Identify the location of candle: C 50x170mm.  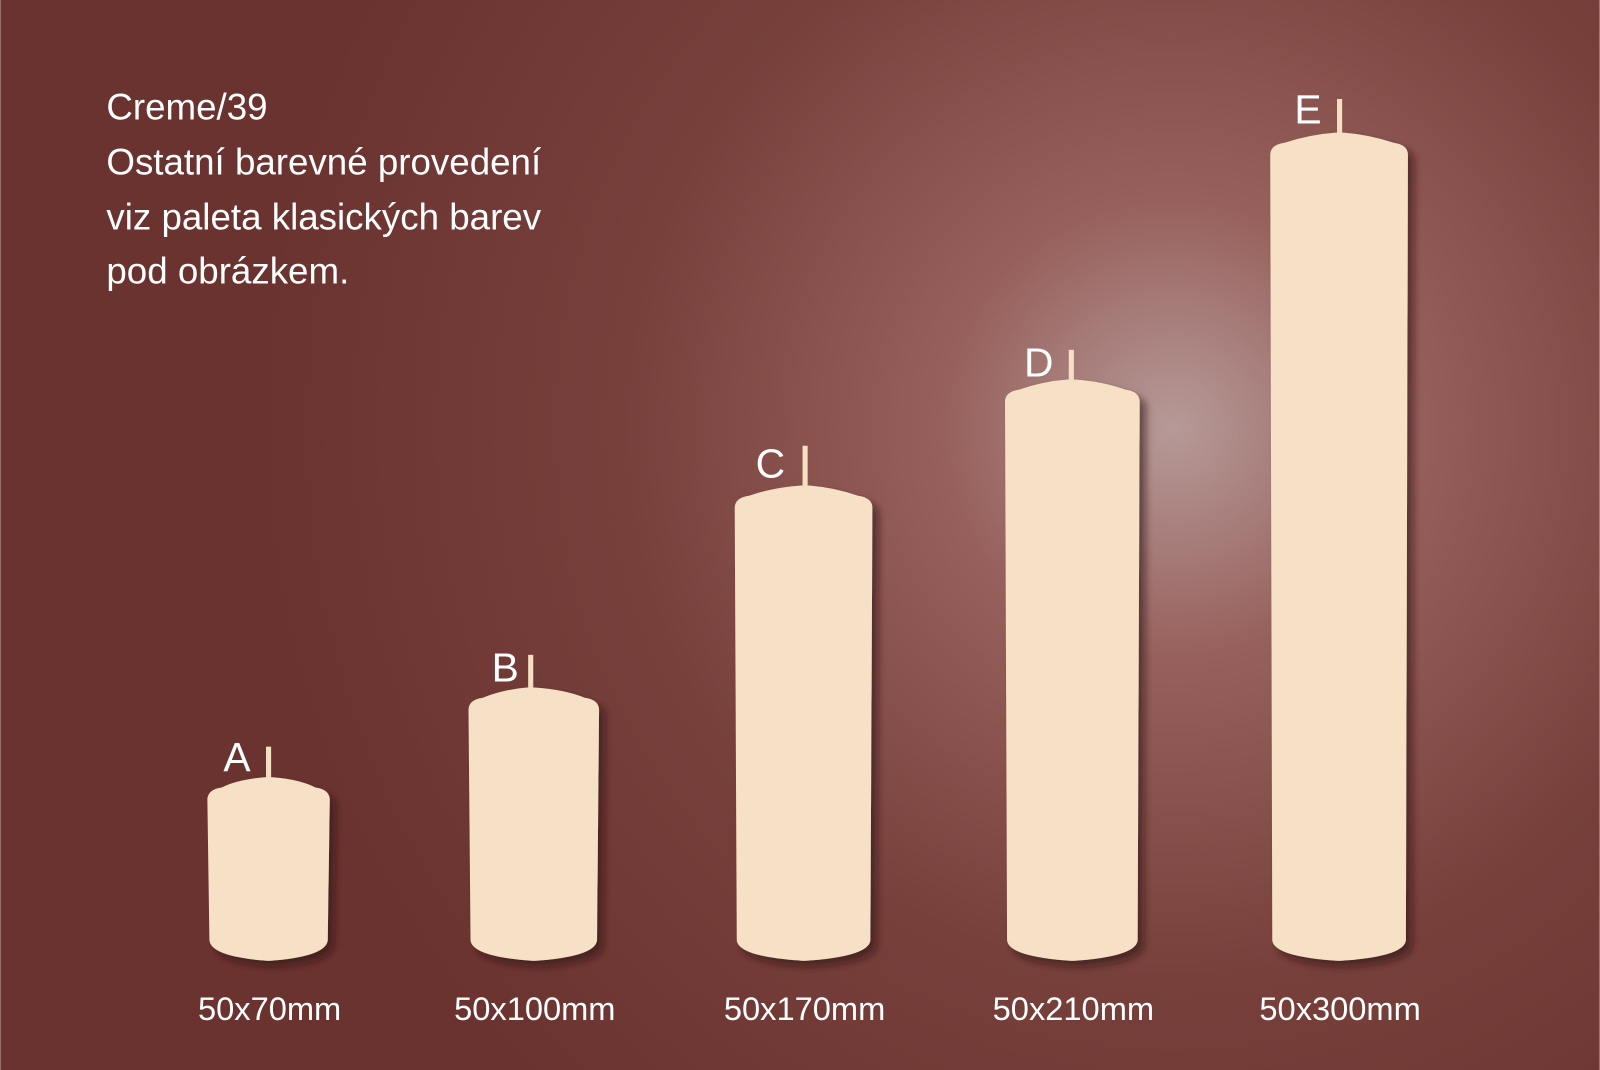
(804, 733).